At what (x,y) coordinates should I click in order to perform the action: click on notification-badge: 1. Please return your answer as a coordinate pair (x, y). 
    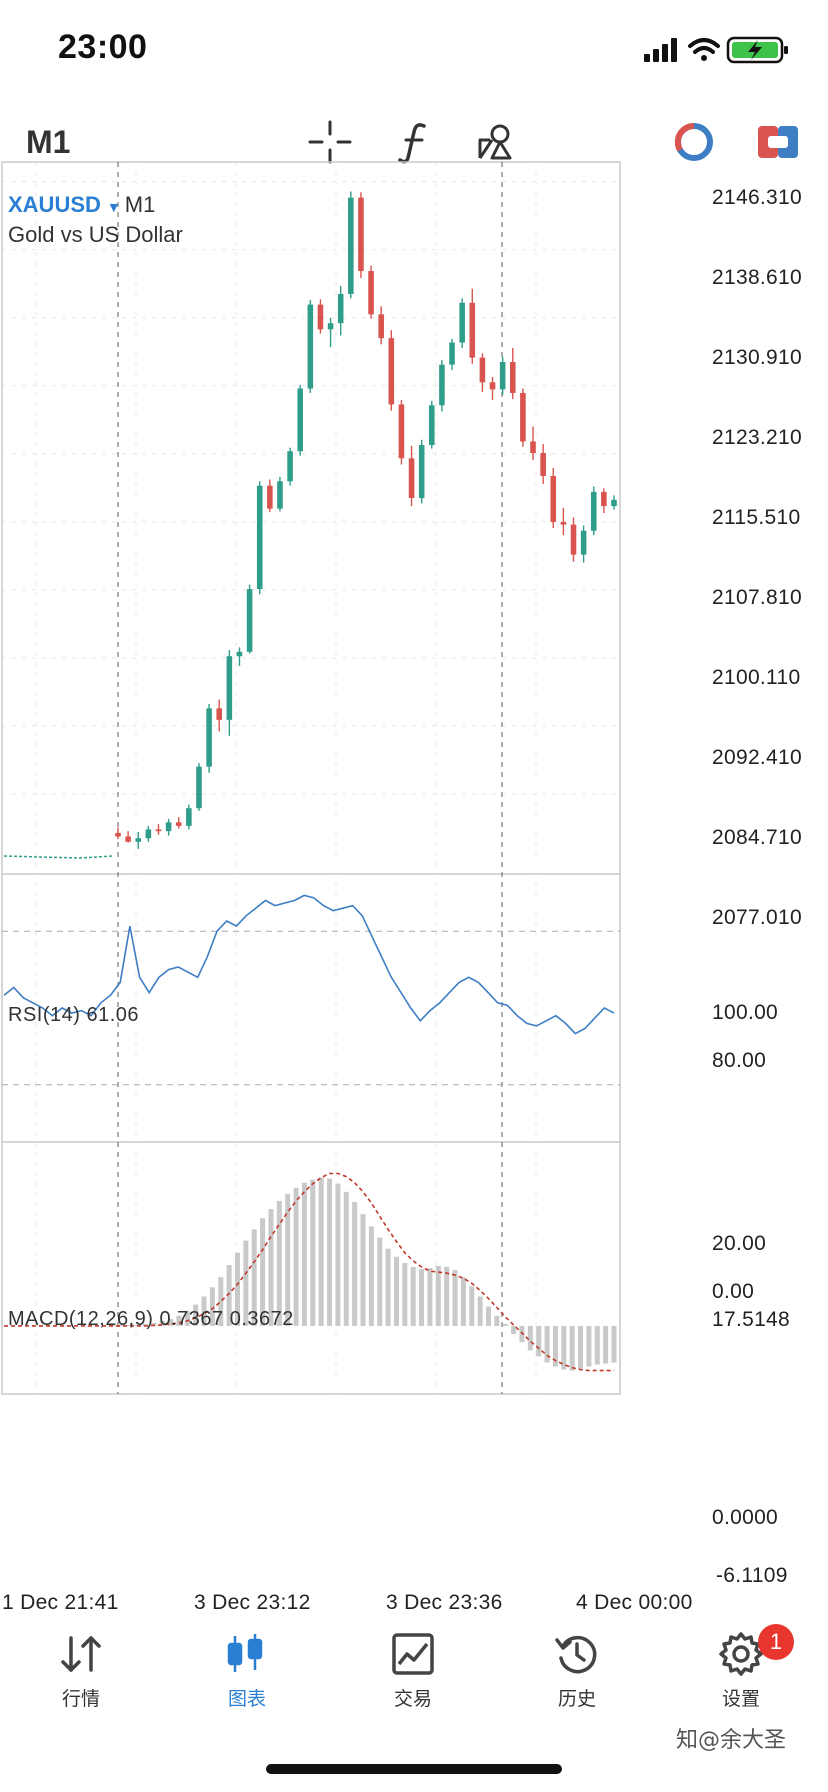
    Looking at the image, I should click on (776, 1642).